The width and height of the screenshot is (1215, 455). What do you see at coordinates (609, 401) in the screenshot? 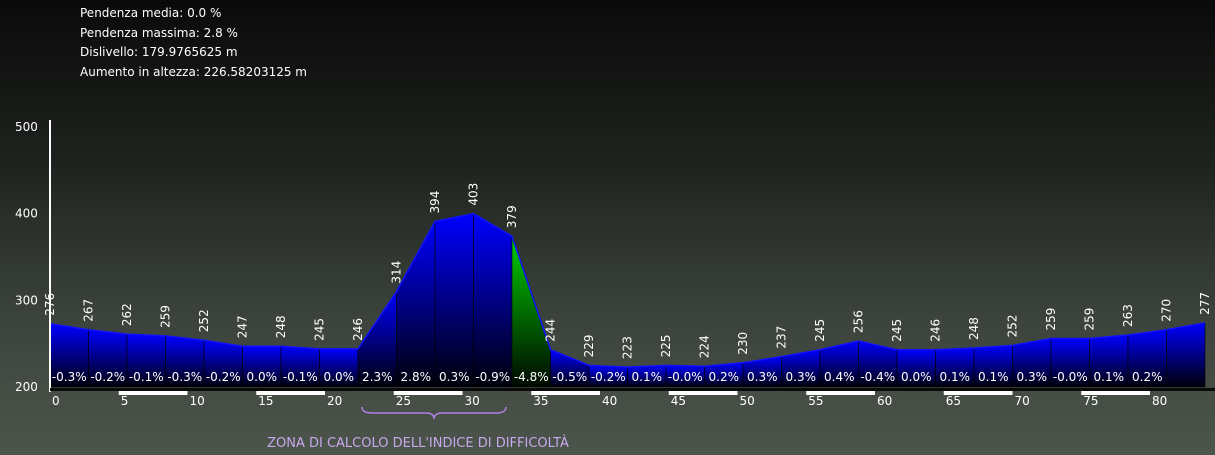
I see `x-tick-label: 40` at bounding box center [609, 401].